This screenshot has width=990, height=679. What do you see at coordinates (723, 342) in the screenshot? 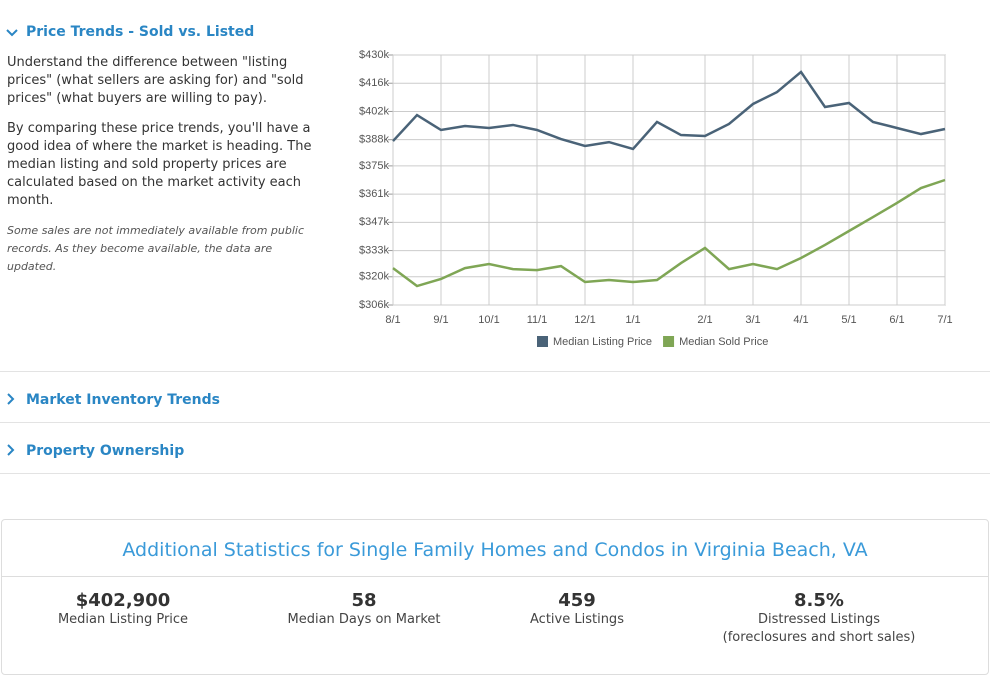
I see `legend-label: Median Sold Price` at bounding box center [723, 342].